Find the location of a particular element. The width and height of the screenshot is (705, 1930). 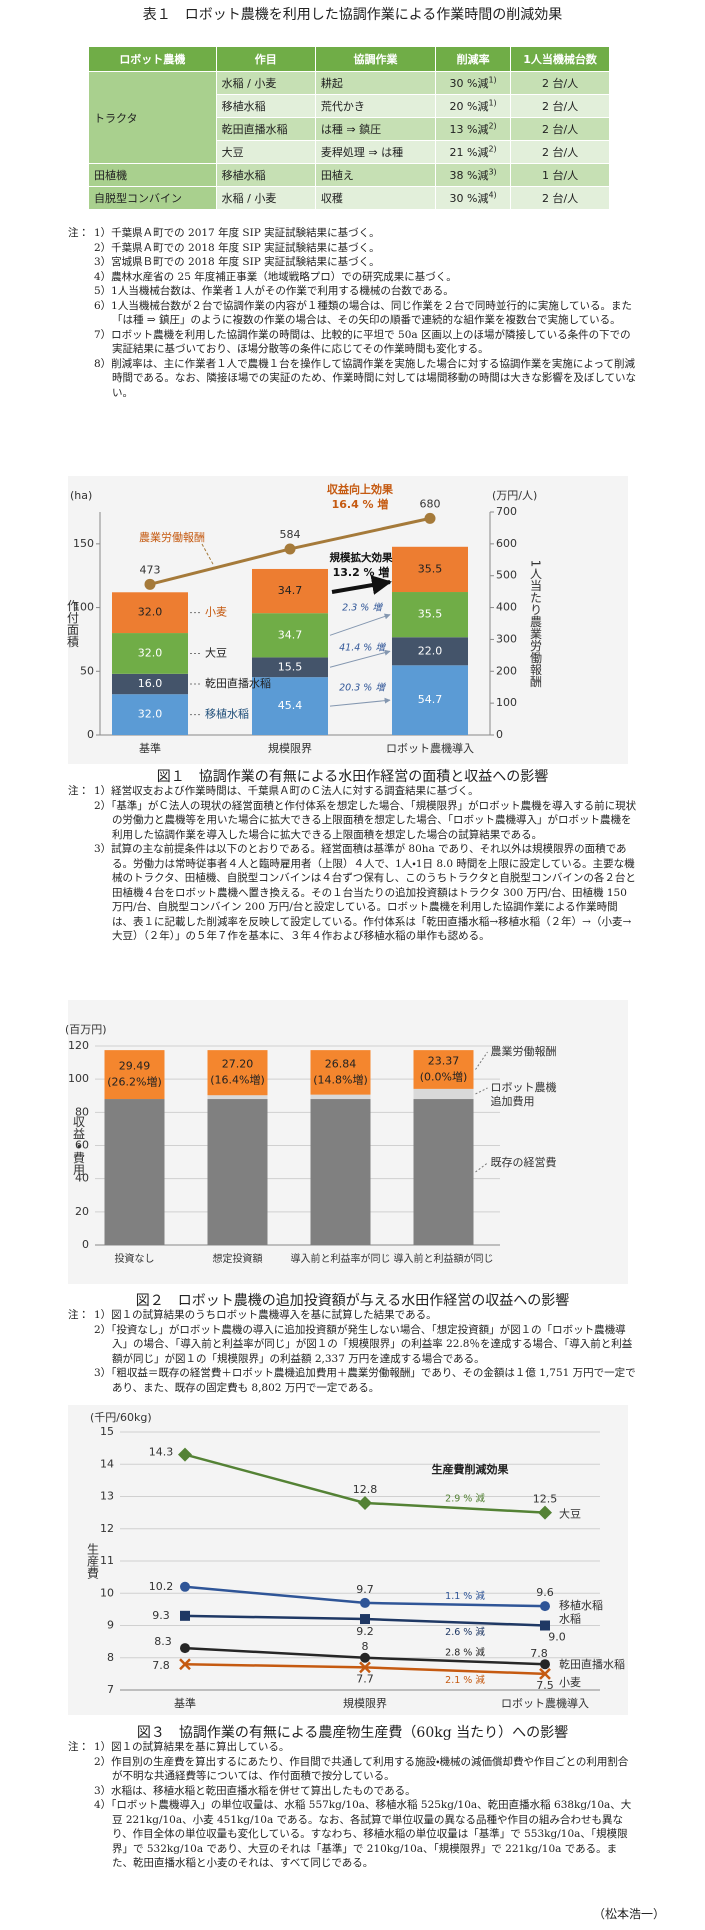

y-tick-label: 80 is located at coordinates (82, 1111).